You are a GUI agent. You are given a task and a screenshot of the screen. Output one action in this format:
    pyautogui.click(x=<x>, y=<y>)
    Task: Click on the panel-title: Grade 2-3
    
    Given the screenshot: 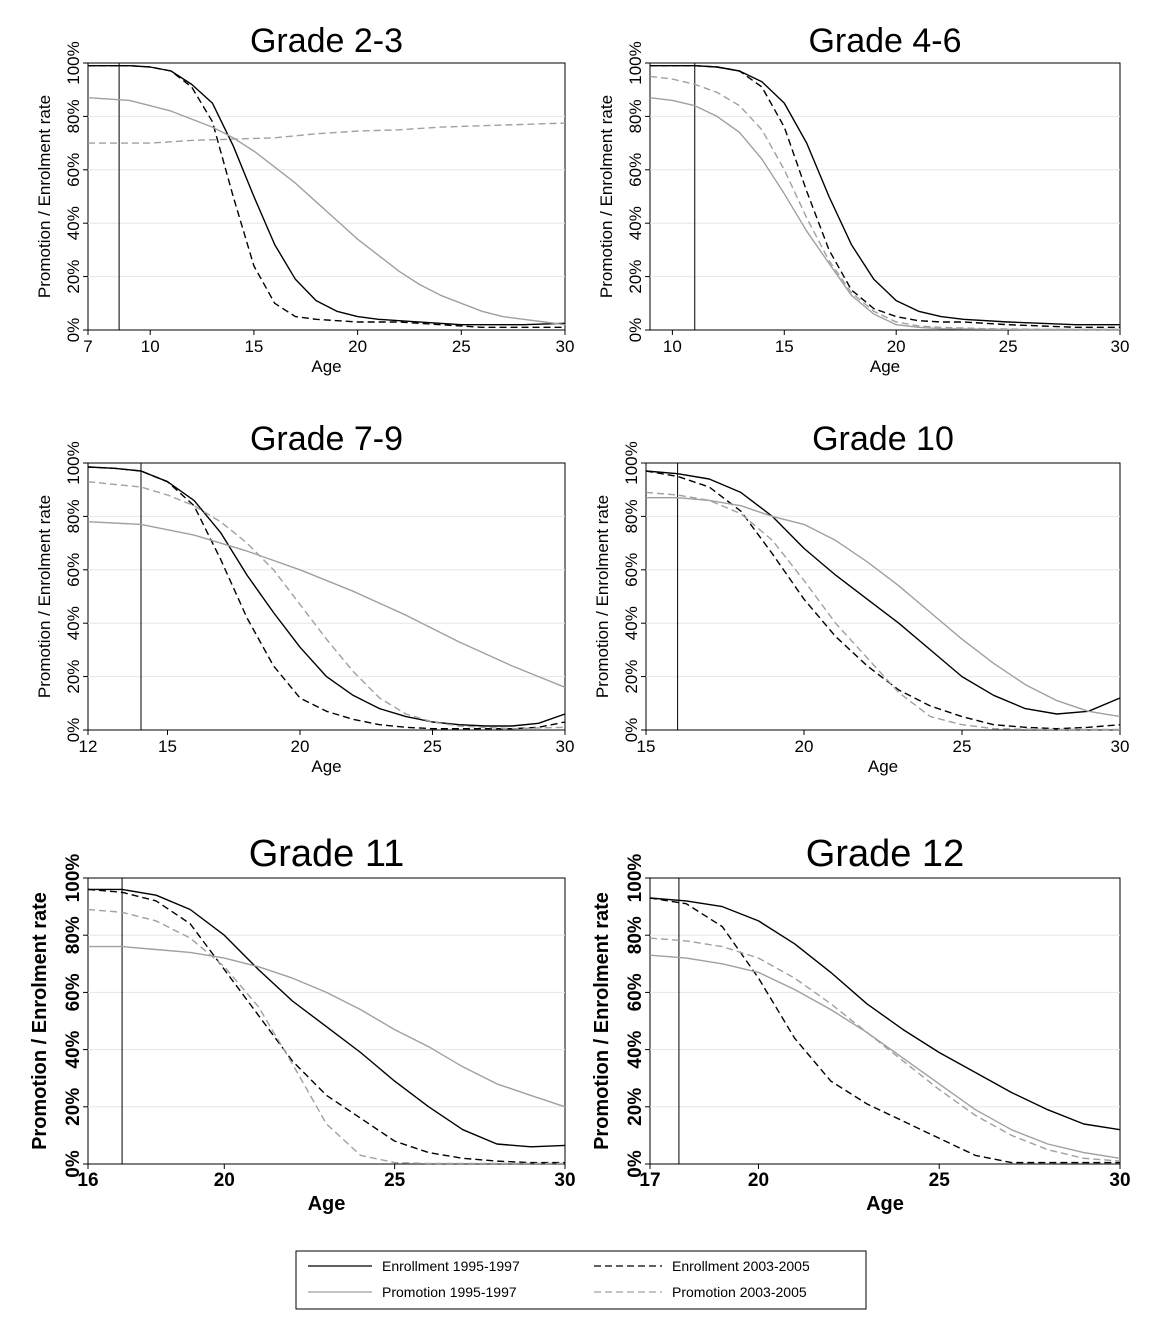 What is the action you would take?
    pyautogui.click(x=326, y=41)
    